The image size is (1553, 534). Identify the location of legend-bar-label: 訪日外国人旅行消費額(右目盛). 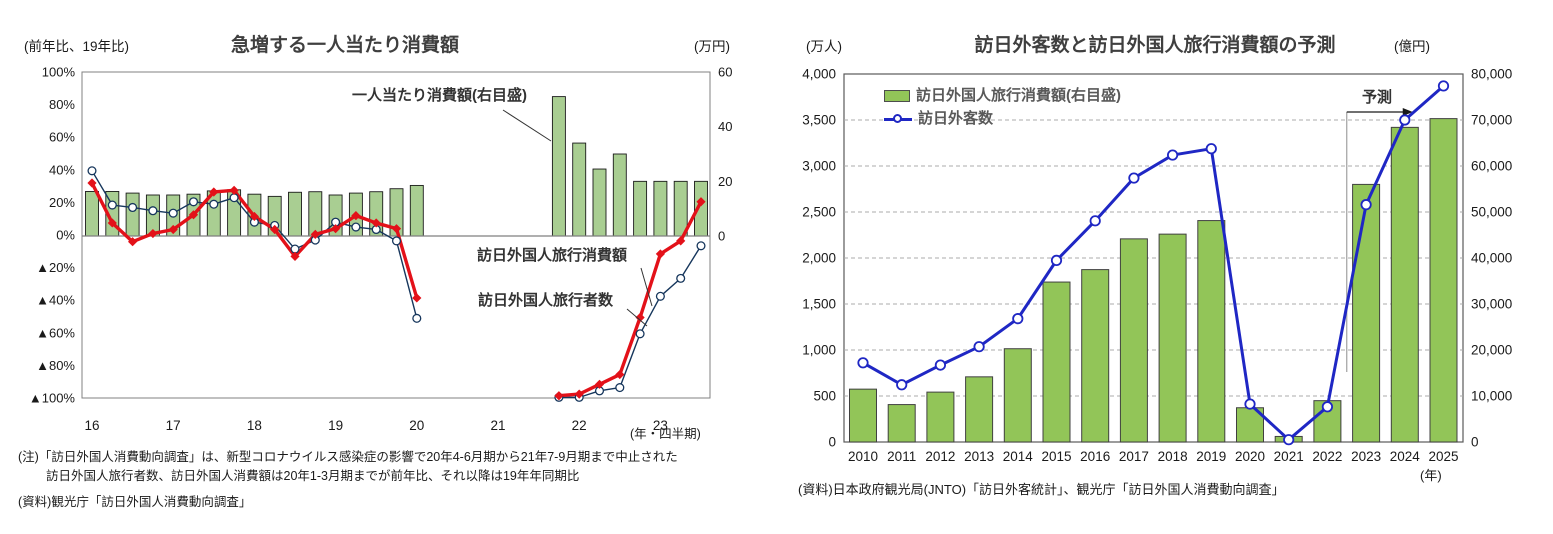
(1018, 95).